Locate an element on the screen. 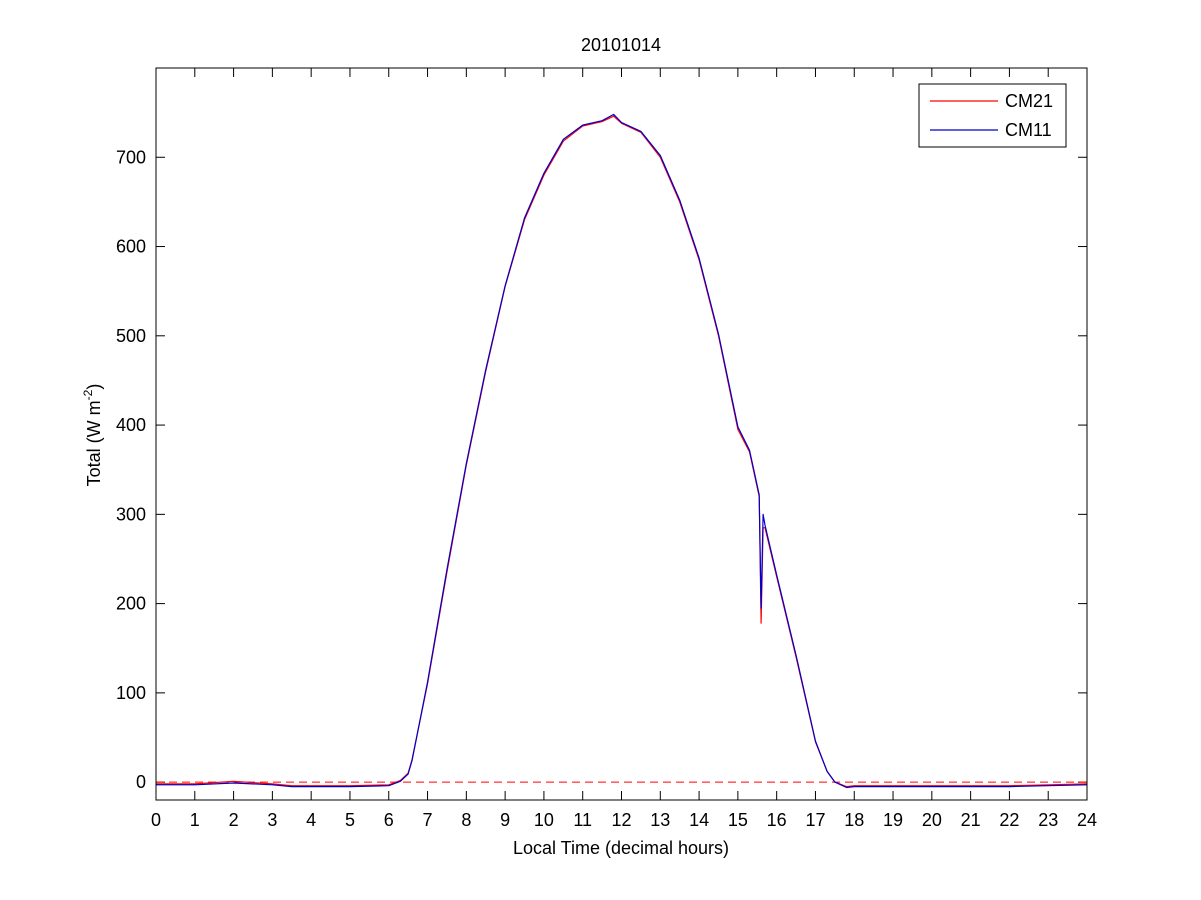 The image size is (1201, 900). y-tick-label: 600 is located at coordinates (131, 247).